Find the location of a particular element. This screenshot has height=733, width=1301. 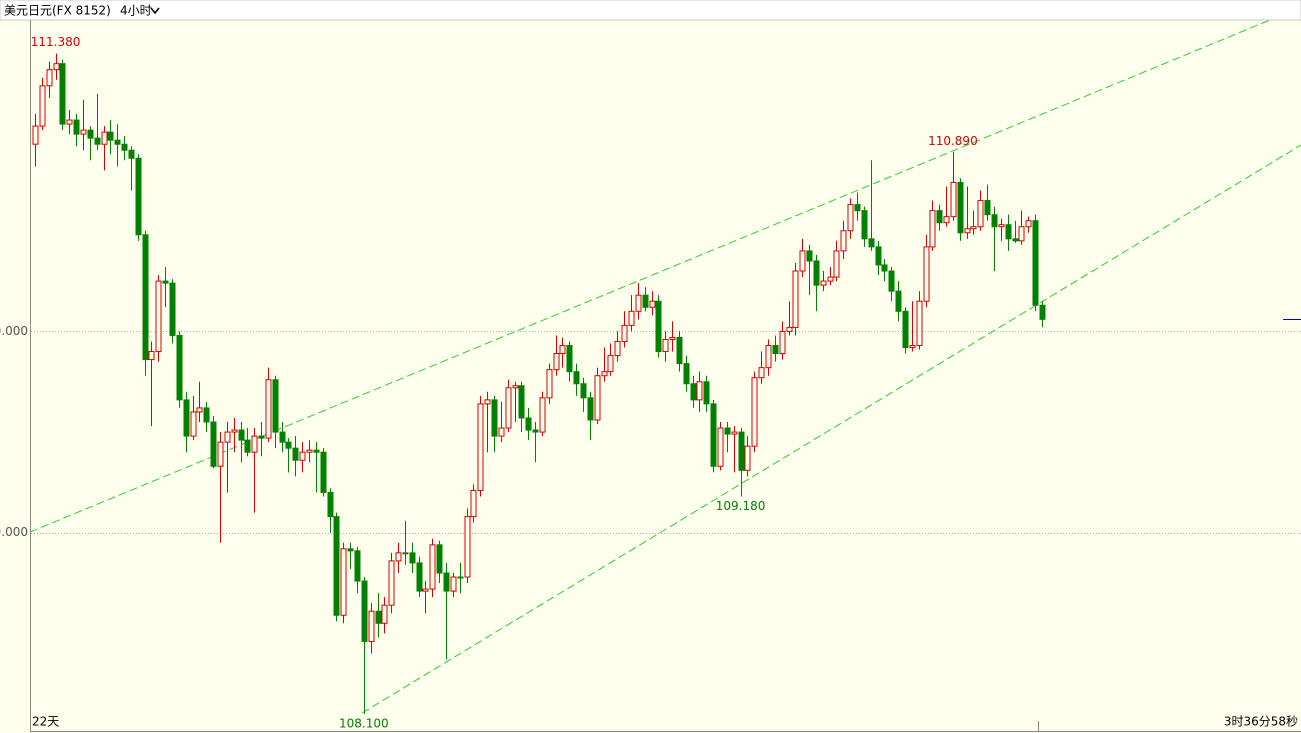

title-bar is located at coordinates (650, 10).